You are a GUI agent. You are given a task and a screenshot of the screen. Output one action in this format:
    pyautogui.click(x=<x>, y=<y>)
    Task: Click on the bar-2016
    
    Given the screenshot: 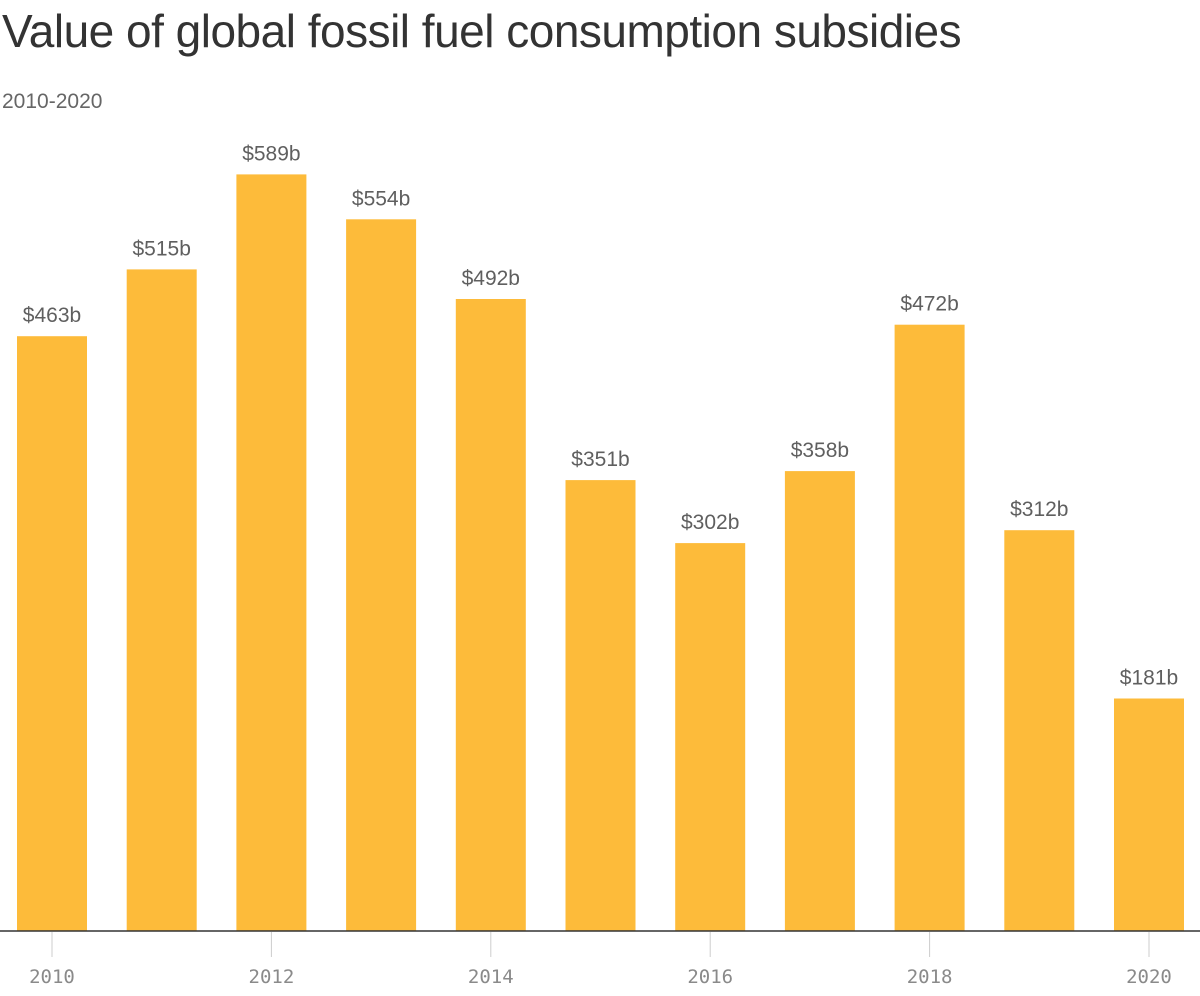 What is the action you would take?
    pyautogui.click(x=710, y=737)
    